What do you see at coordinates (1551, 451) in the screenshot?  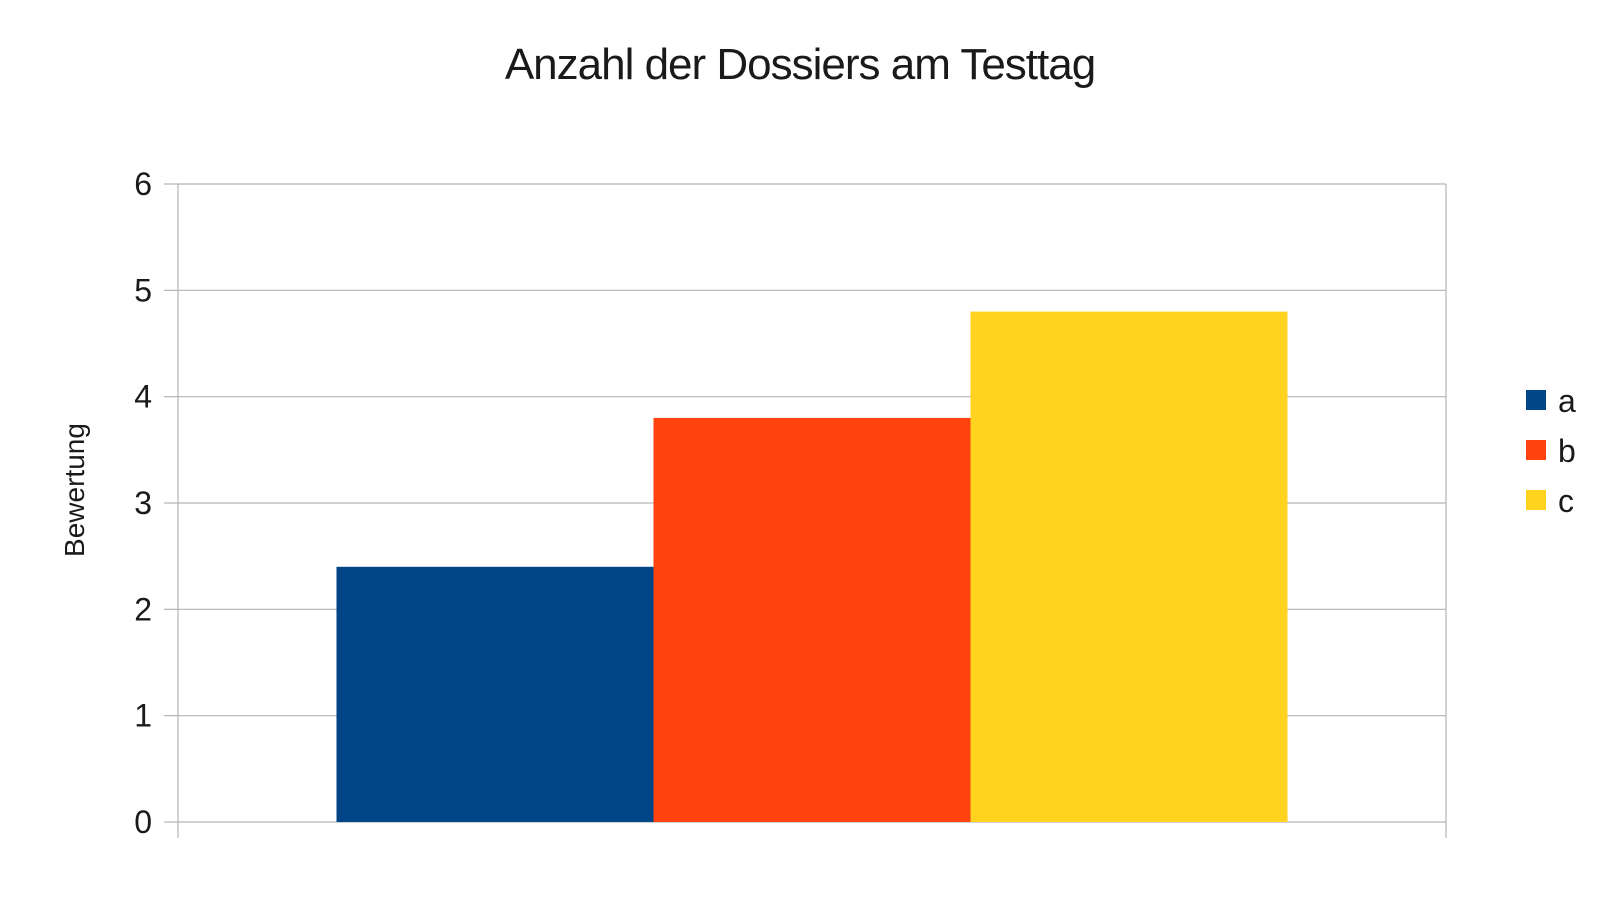 I see `legend: abc` at bounding box center [1551, 451].